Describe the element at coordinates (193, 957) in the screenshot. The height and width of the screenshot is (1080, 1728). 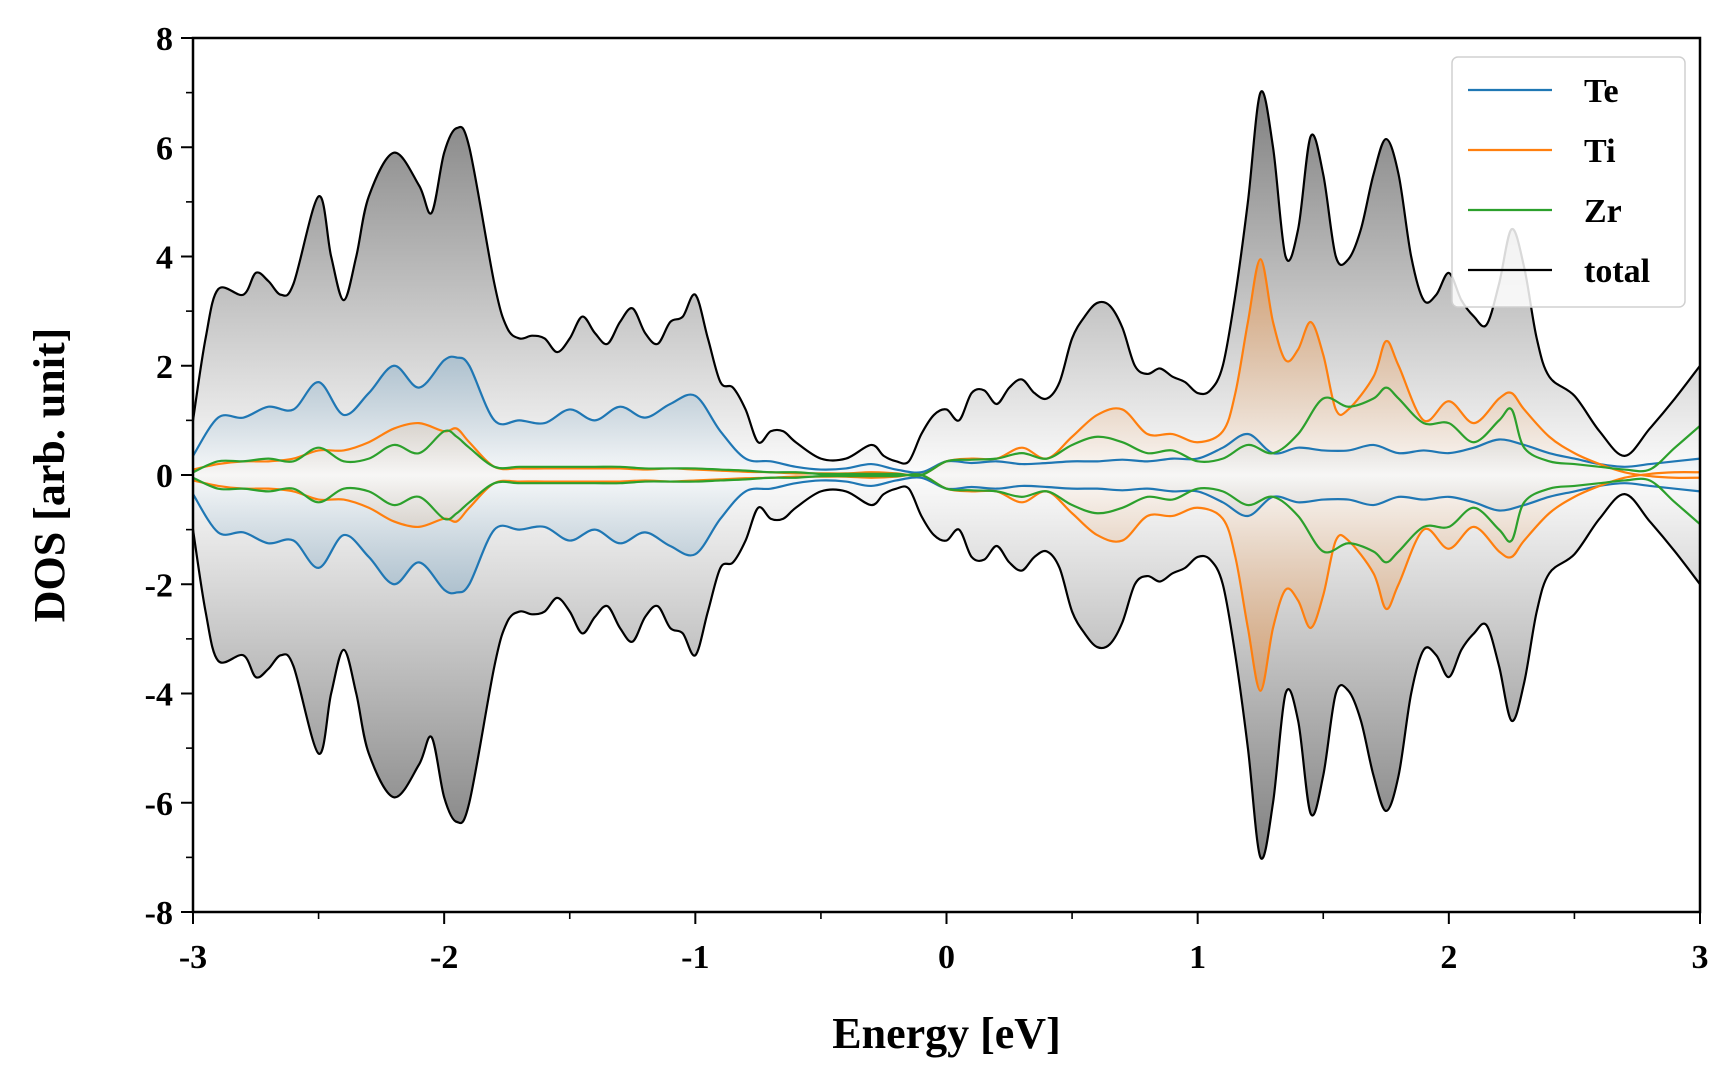
I see `x-tick-label: -3` at that location.